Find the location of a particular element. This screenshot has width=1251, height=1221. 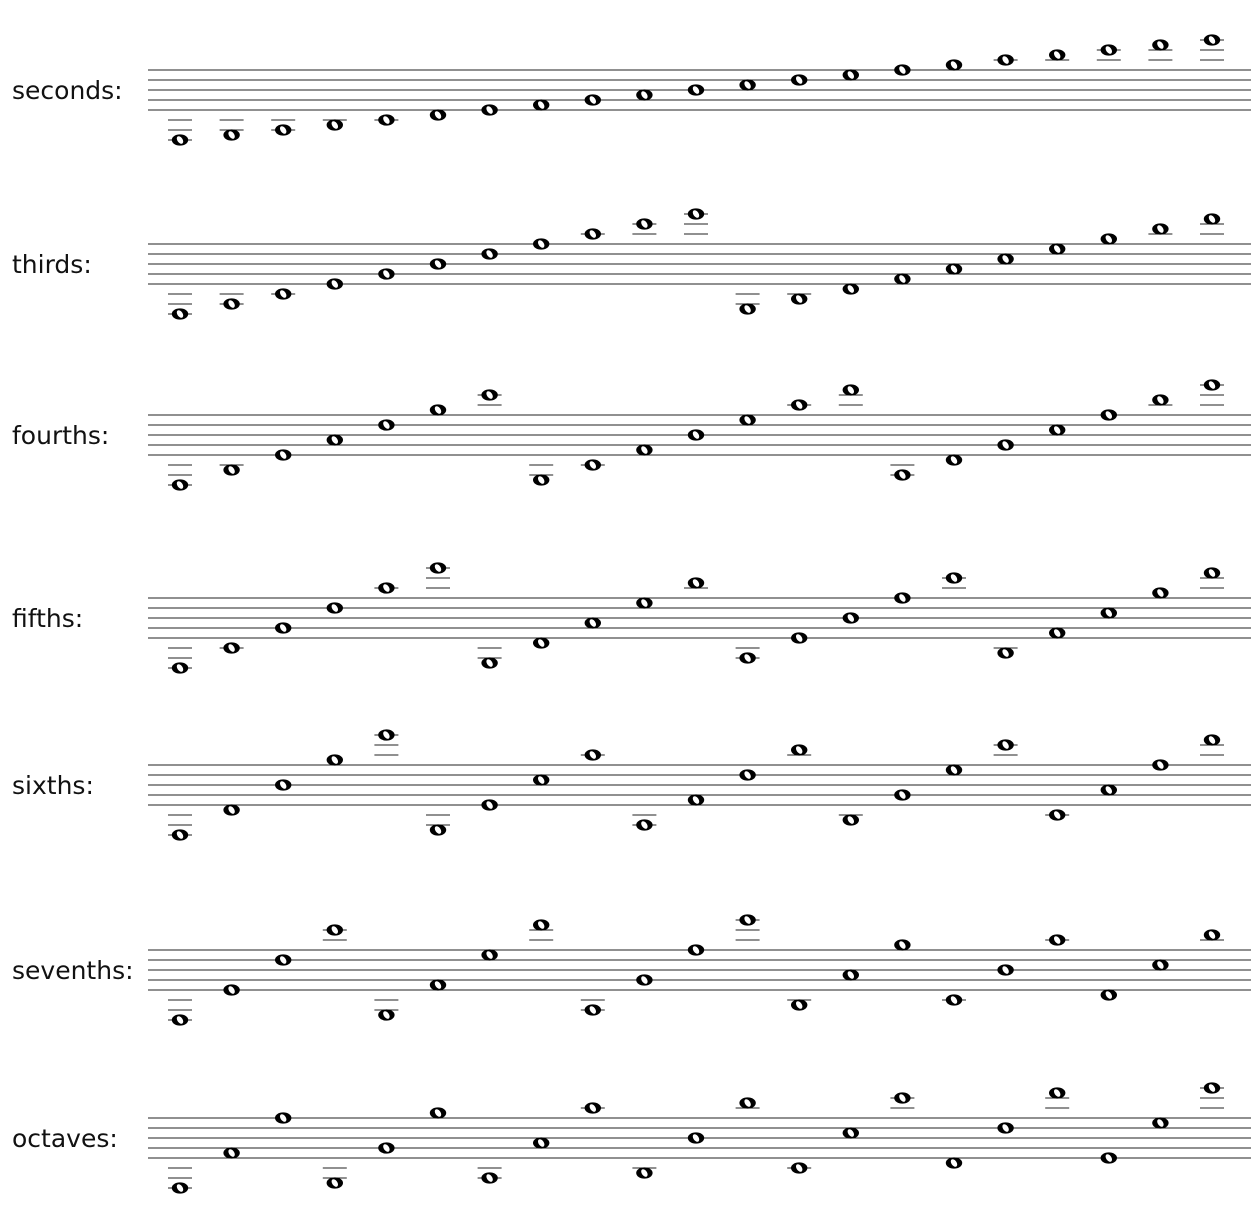

row-label-fifths: fifths: is located at coordinates (47, 618).